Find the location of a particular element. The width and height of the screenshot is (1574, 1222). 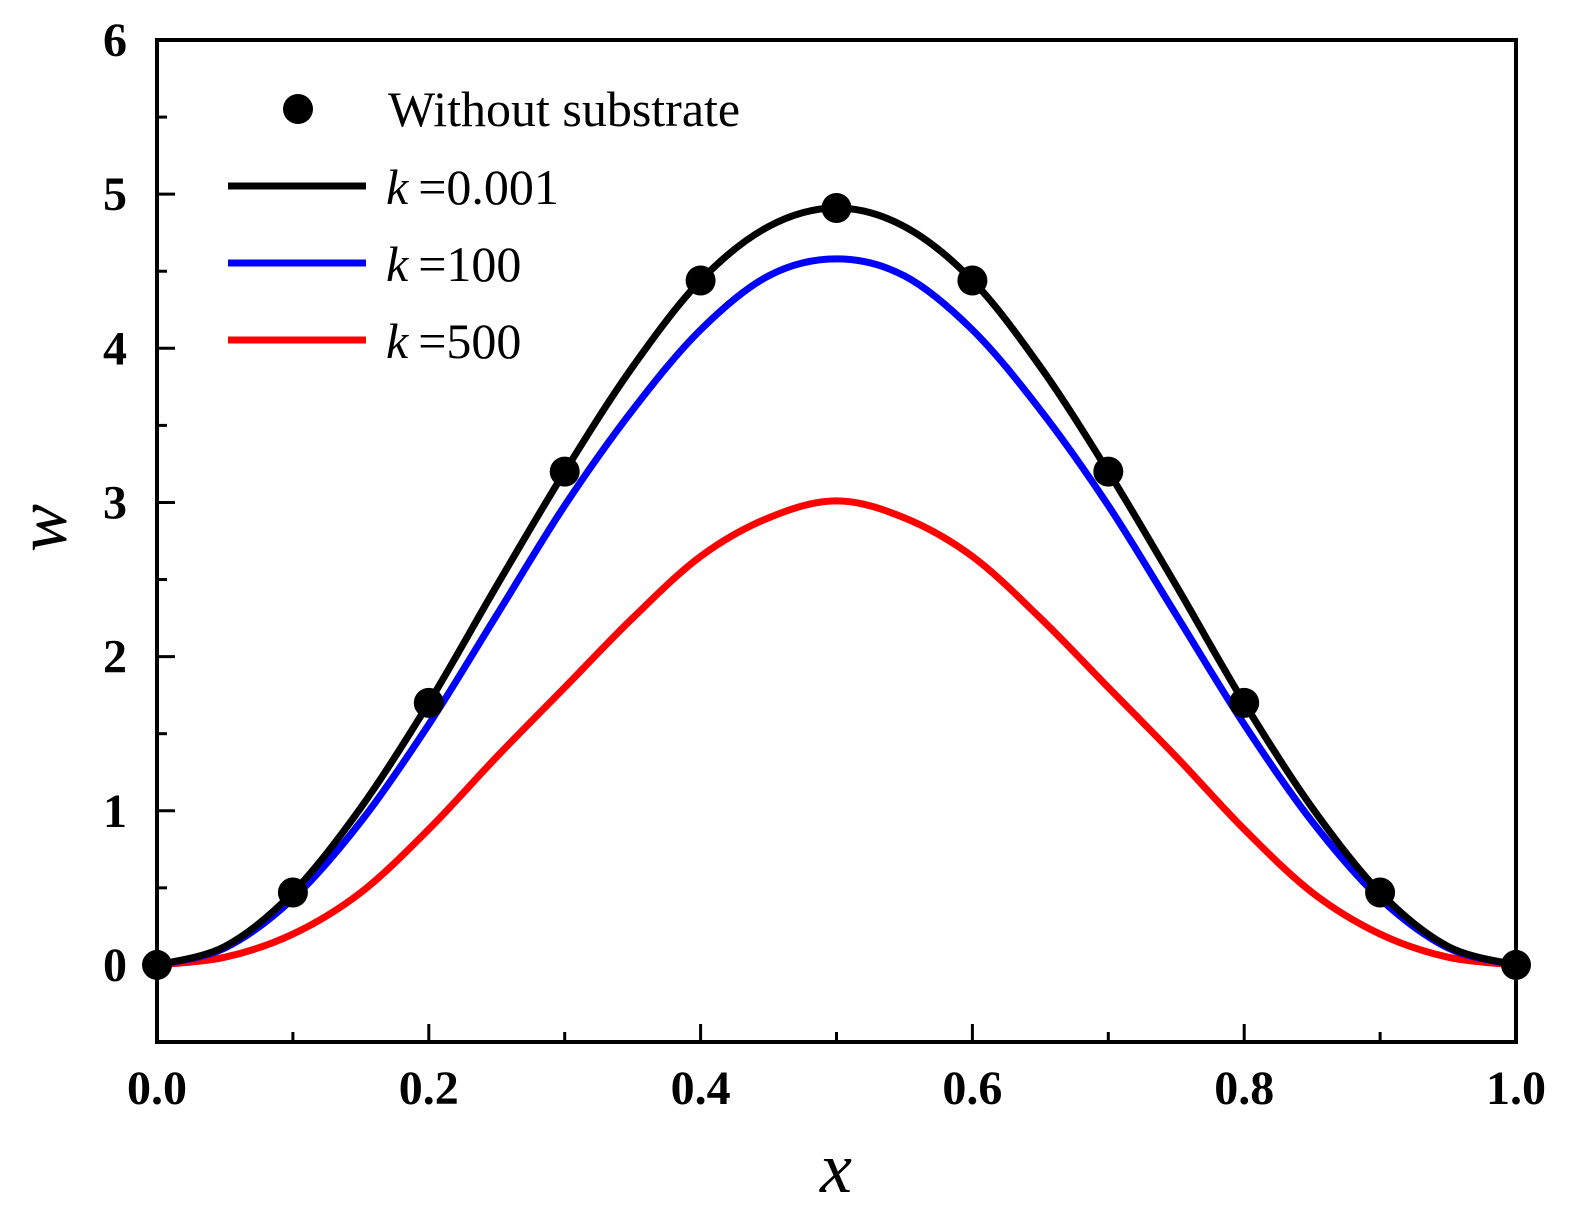

legend-label-k-100: k =100 is located at coordinates (453, 264).